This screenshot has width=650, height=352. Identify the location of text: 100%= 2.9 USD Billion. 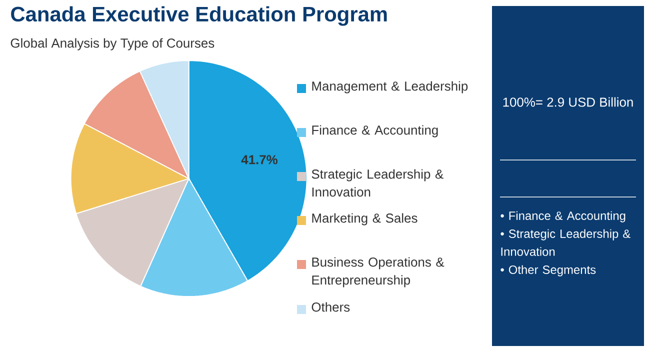
(568, 102).